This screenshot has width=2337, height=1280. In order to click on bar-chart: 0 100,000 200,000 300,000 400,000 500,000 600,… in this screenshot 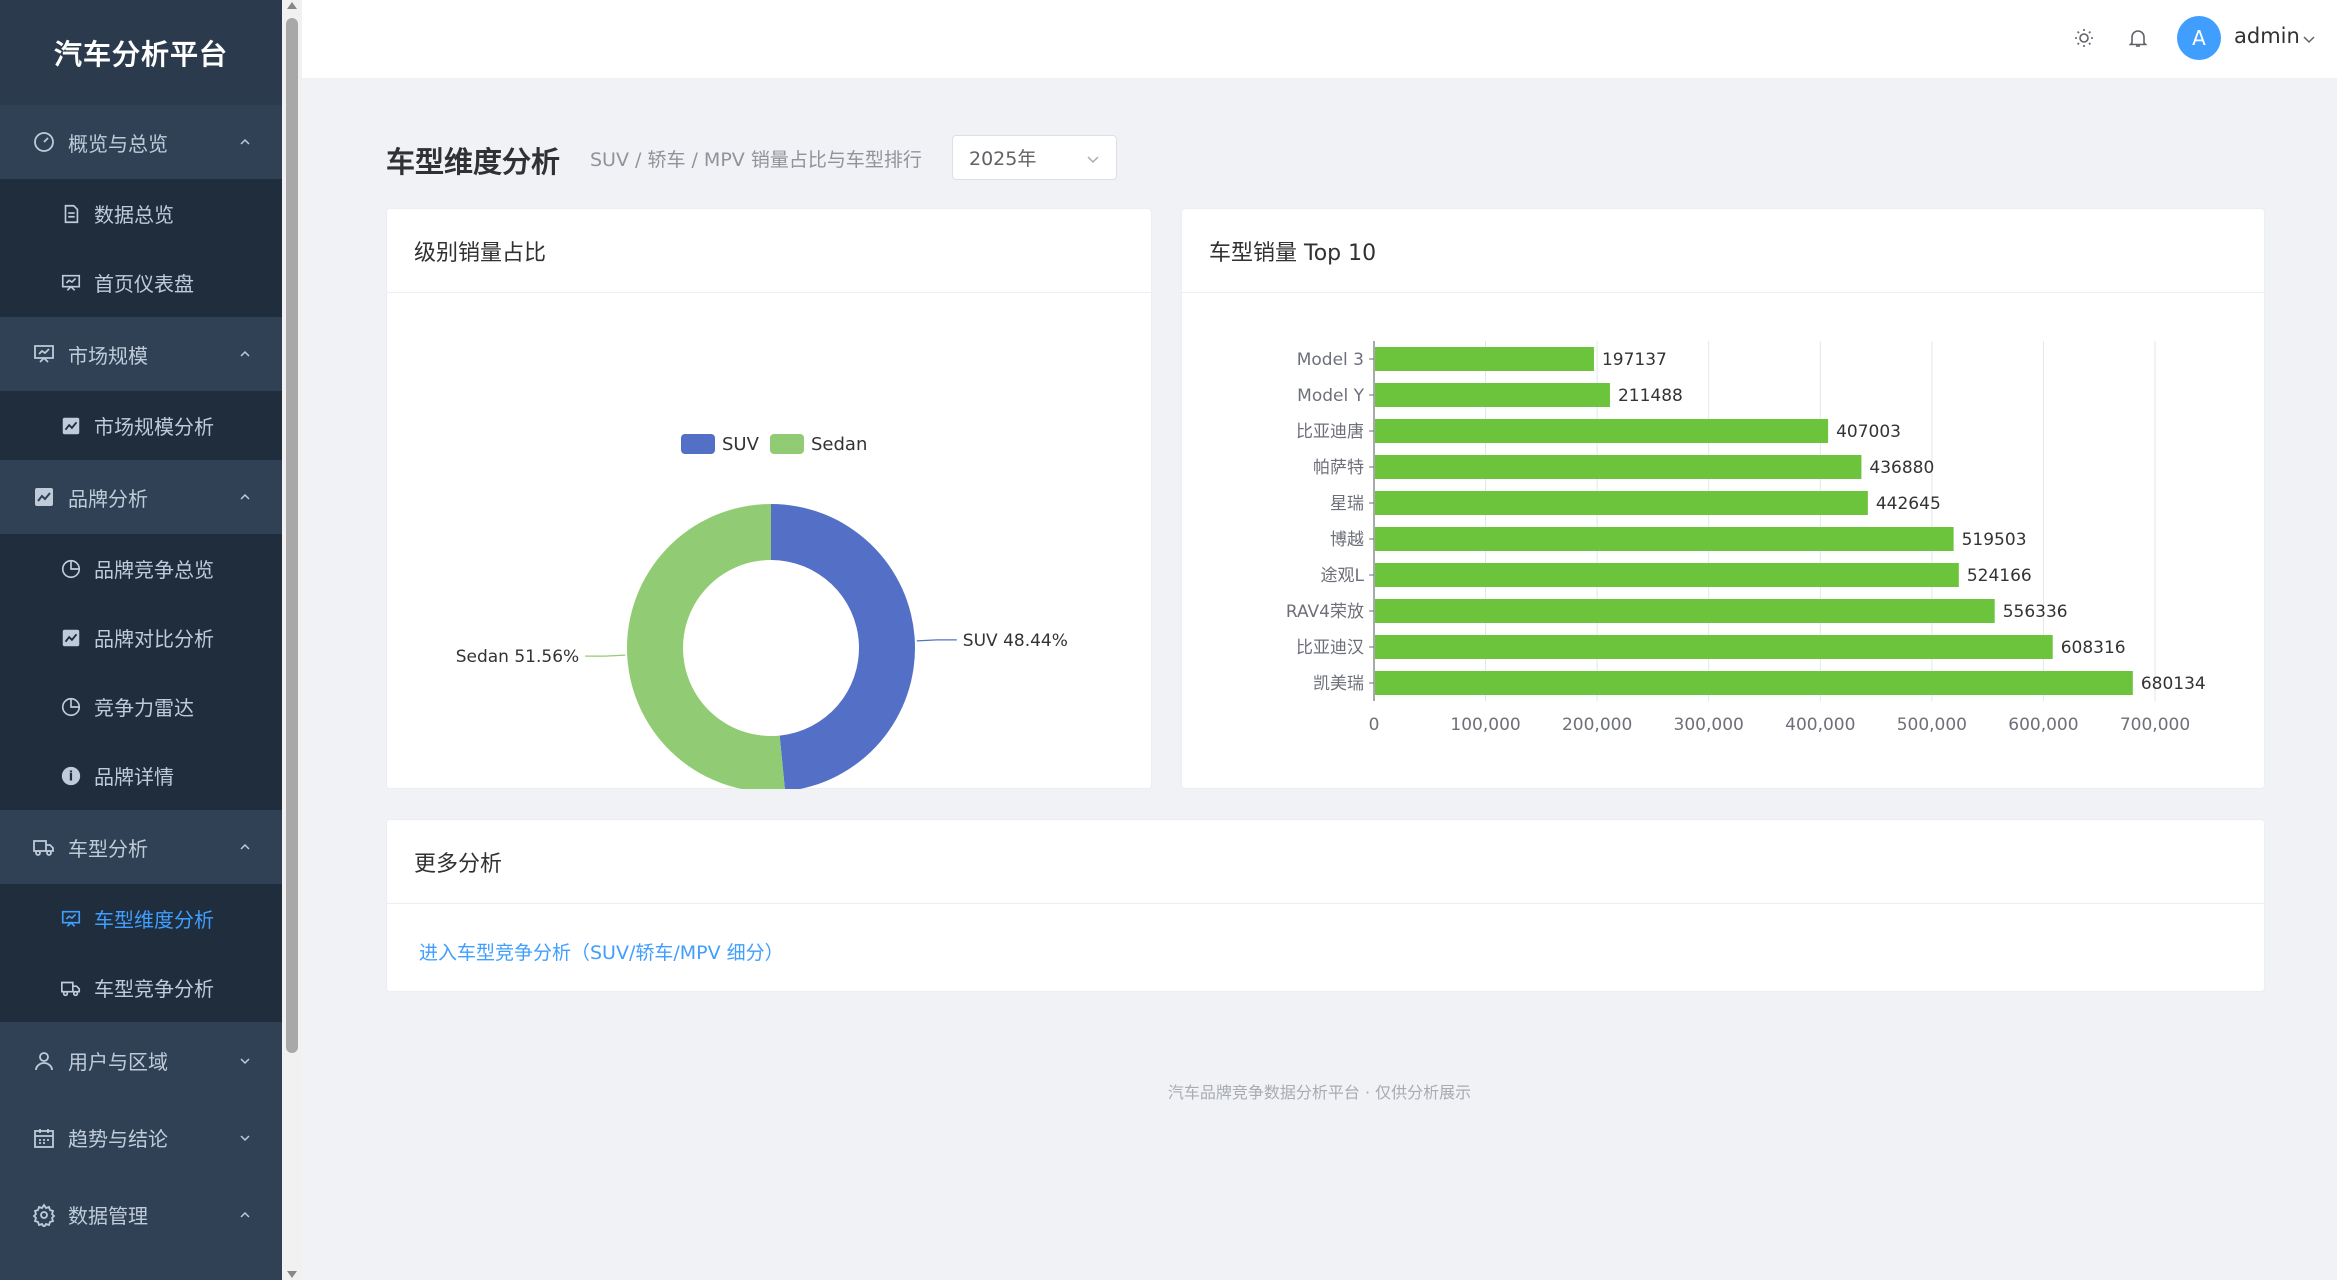, I will do `click(1746, 538)`.